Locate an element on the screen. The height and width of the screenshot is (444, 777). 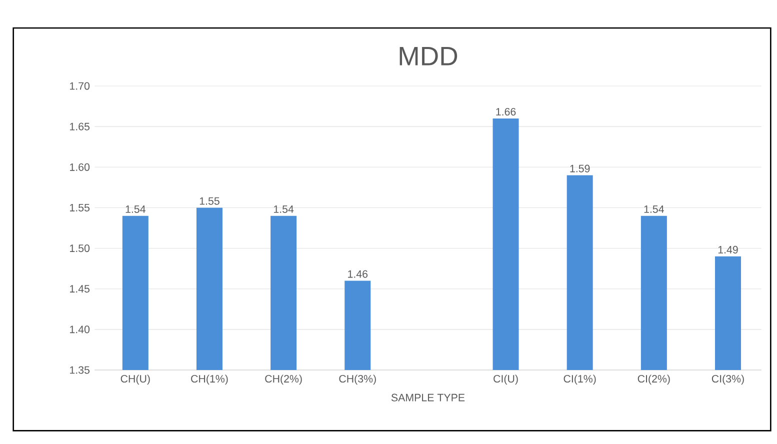
y-tick-label: 1.70 is located at coordinates (80, 86).